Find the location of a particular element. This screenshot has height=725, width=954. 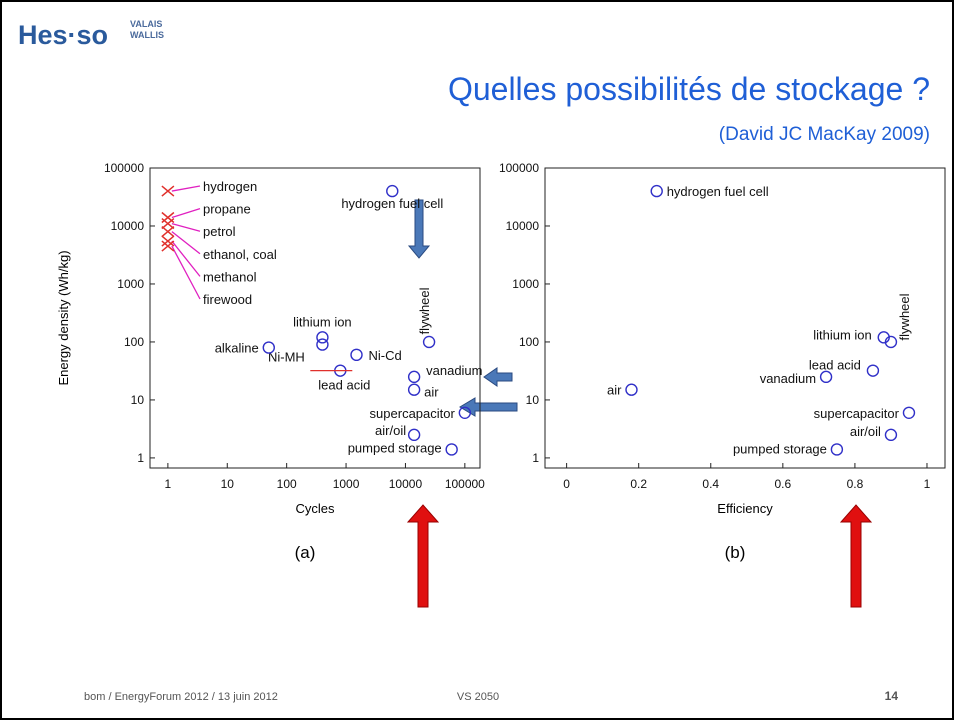

plot-frame is located at coordinates (315, 318).